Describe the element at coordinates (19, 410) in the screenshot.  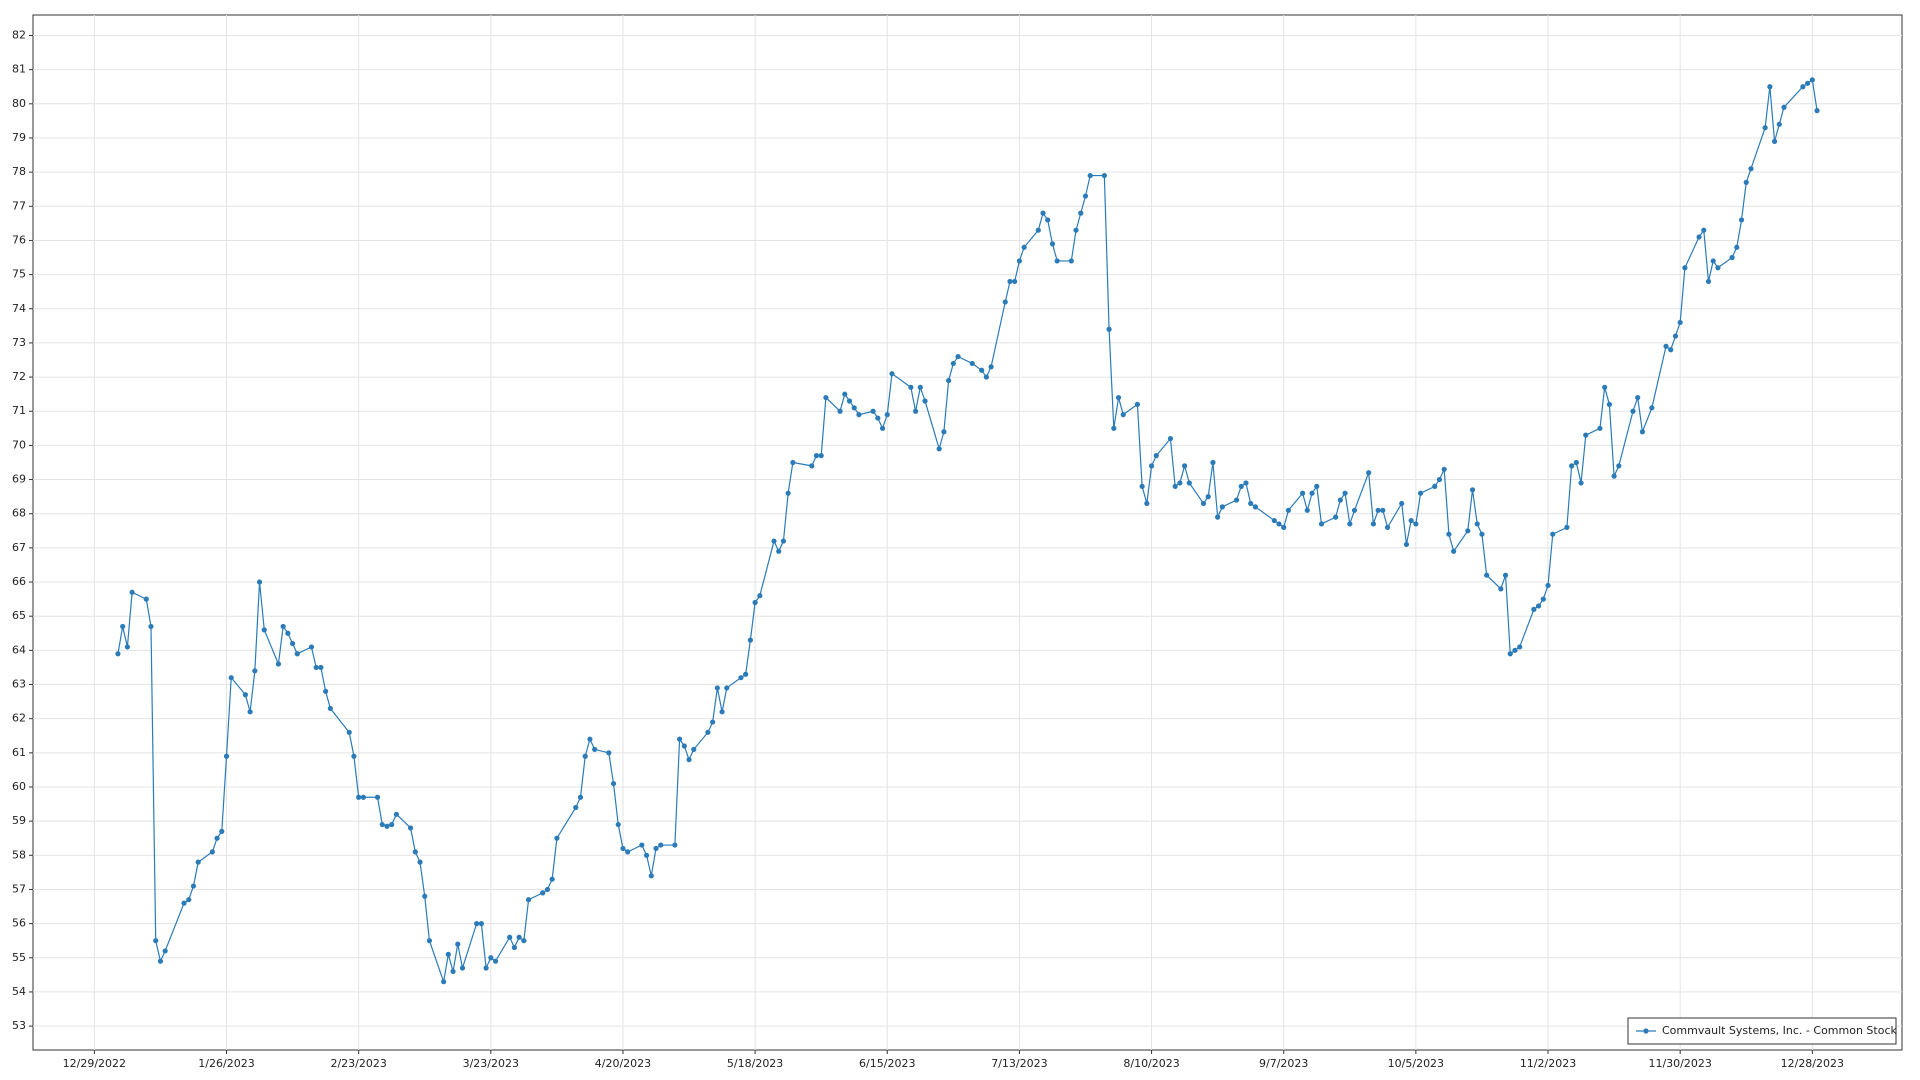
I see `y-tick-label: 71` at that location.